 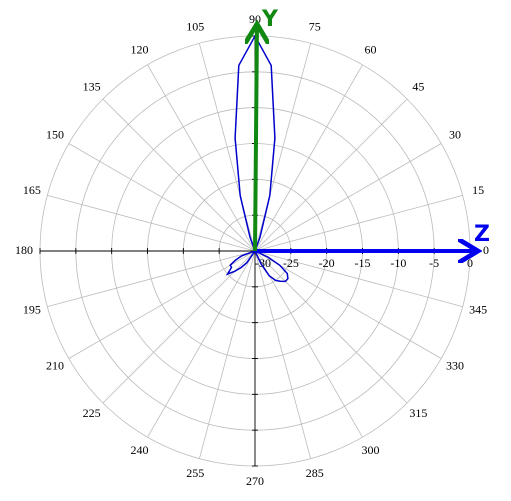 I want to click on angle-label: 45, so click(x=418, y=86).